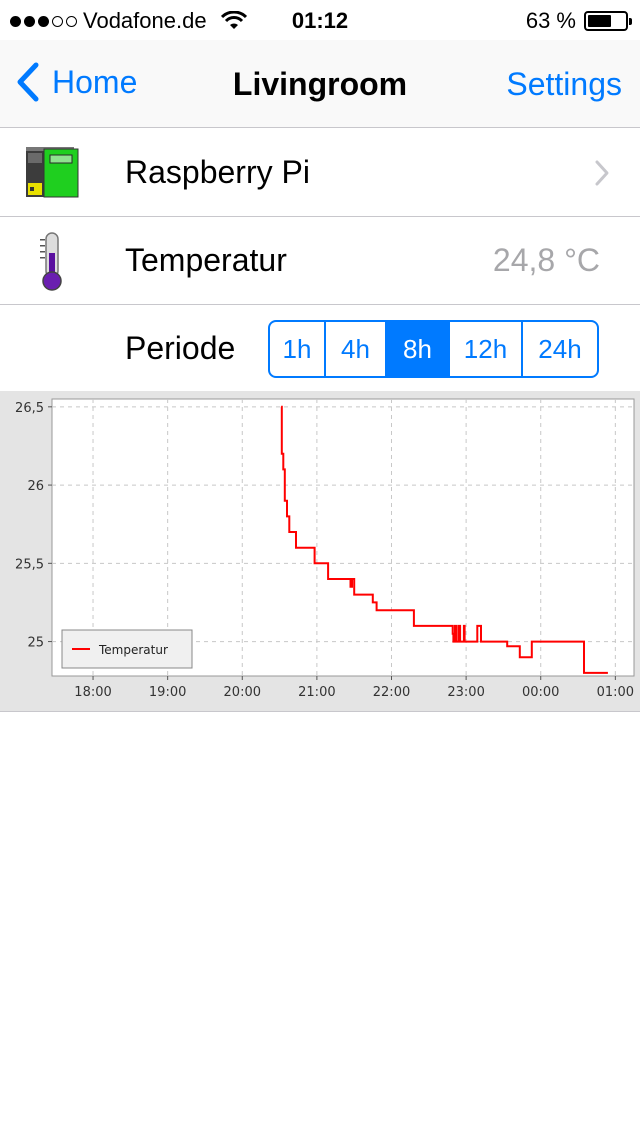  What do you see at coordinates (242, 692) in the screenshot?
I see `x-tick-label: 20:00` at bounding box center [242, 692].